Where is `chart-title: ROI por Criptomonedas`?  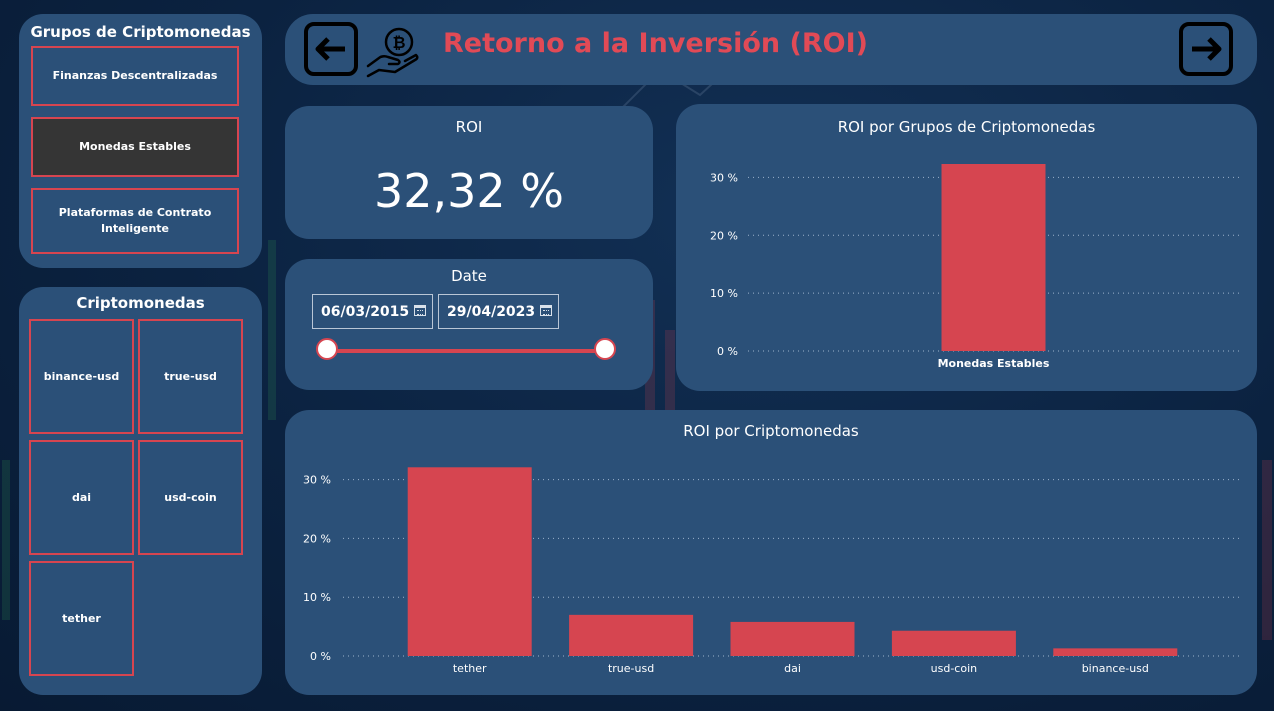 chart-title: ROI por Criptomonedas is located at coordinates (771, 431).